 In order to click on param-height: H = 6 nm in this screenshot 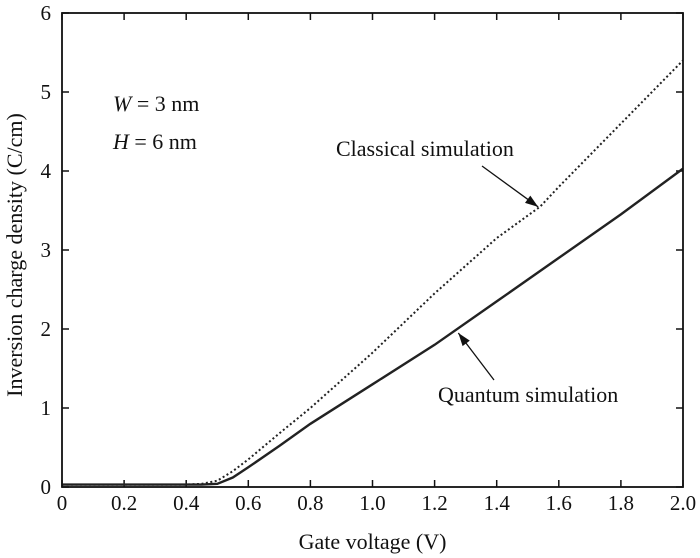, I will do `click(154, 141)`.